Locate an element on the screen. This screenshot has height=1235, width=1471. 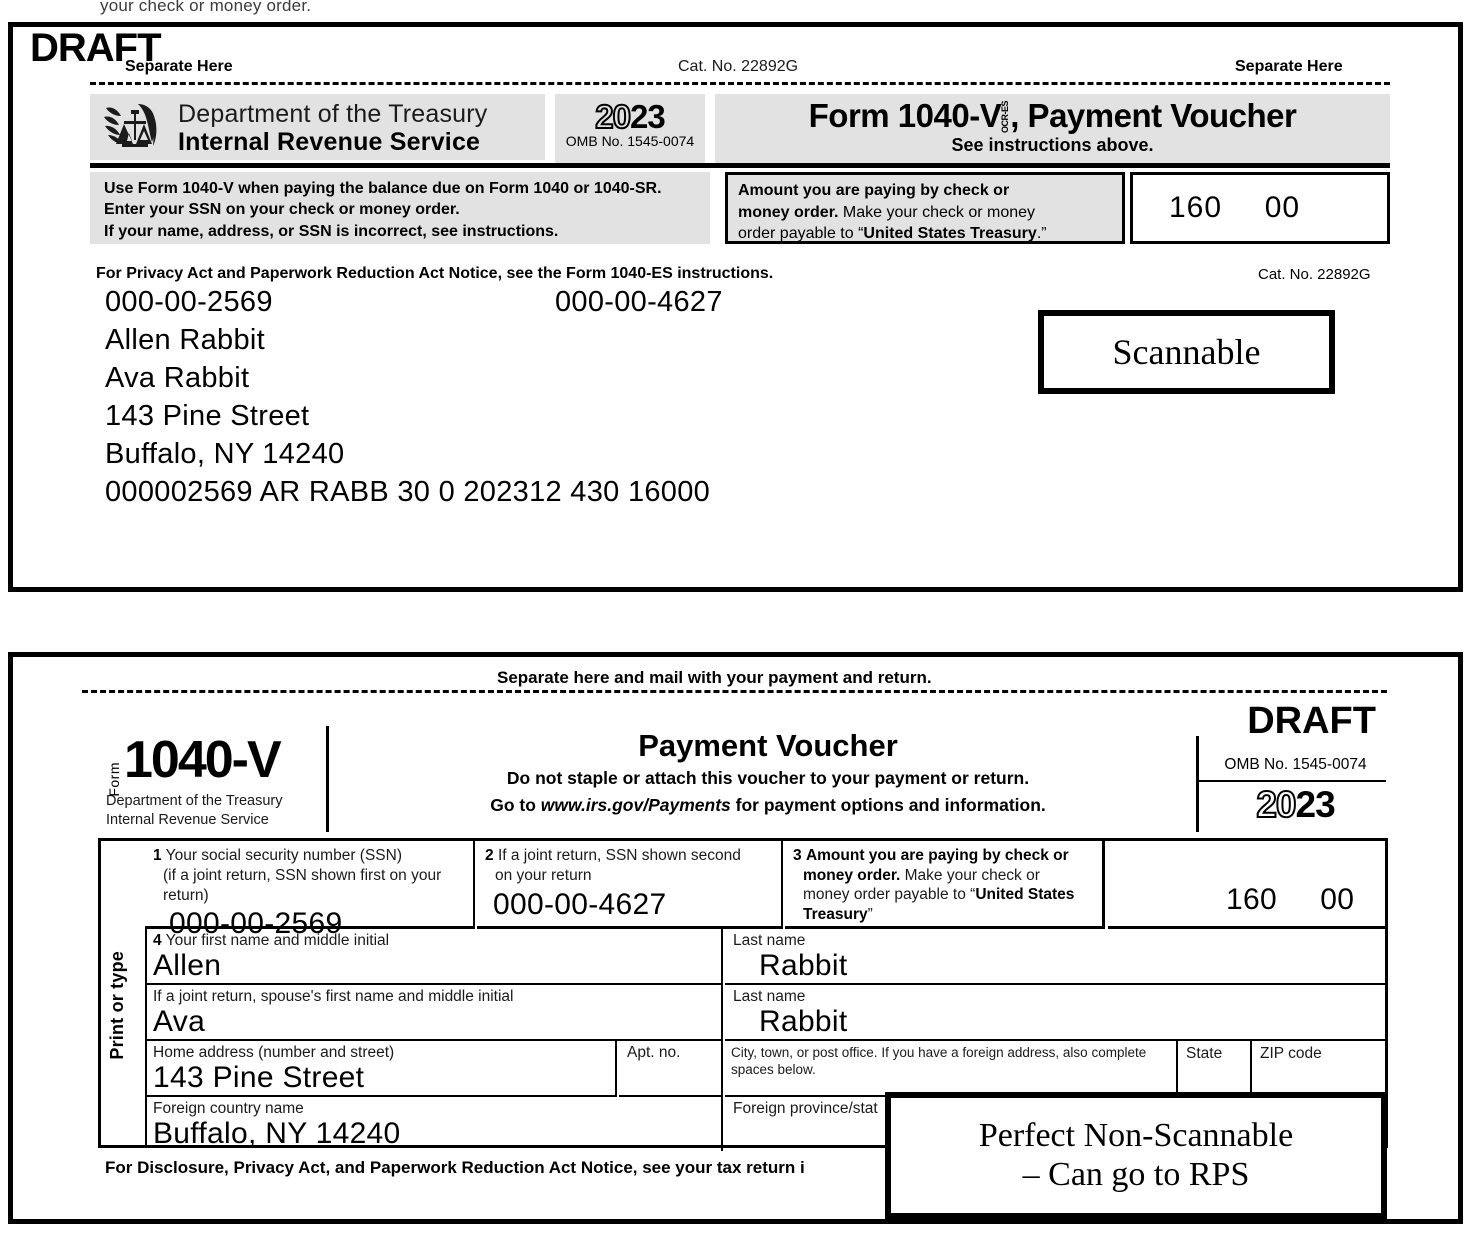
field-amount-value: 160 00 is located at coordinates (1246, 885).